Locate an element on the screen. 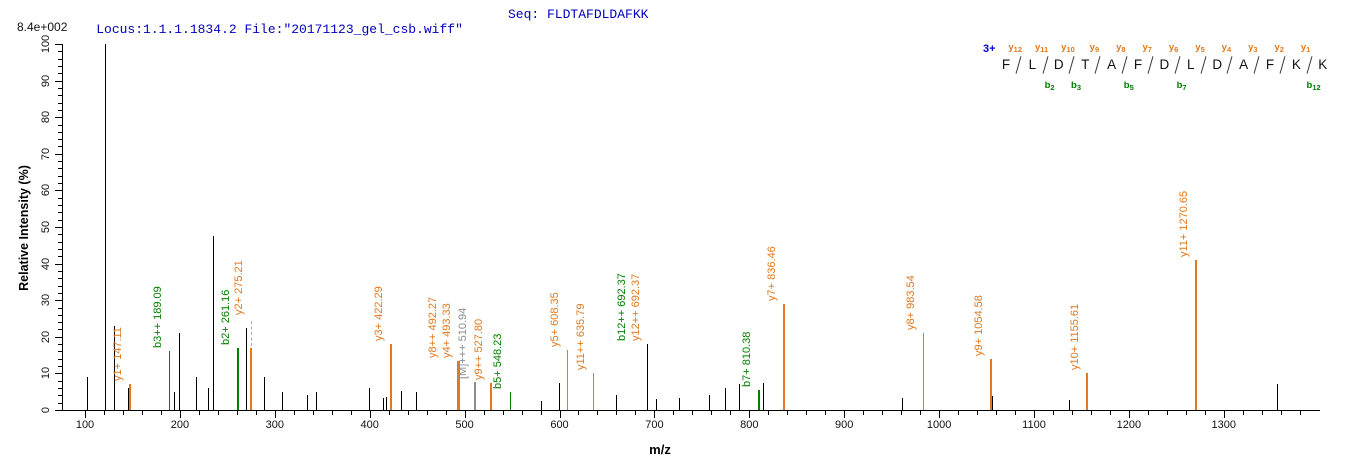 This screenshot has height=473, width=1362. y-tick-label: 80 is located at coordinates (46, 117).